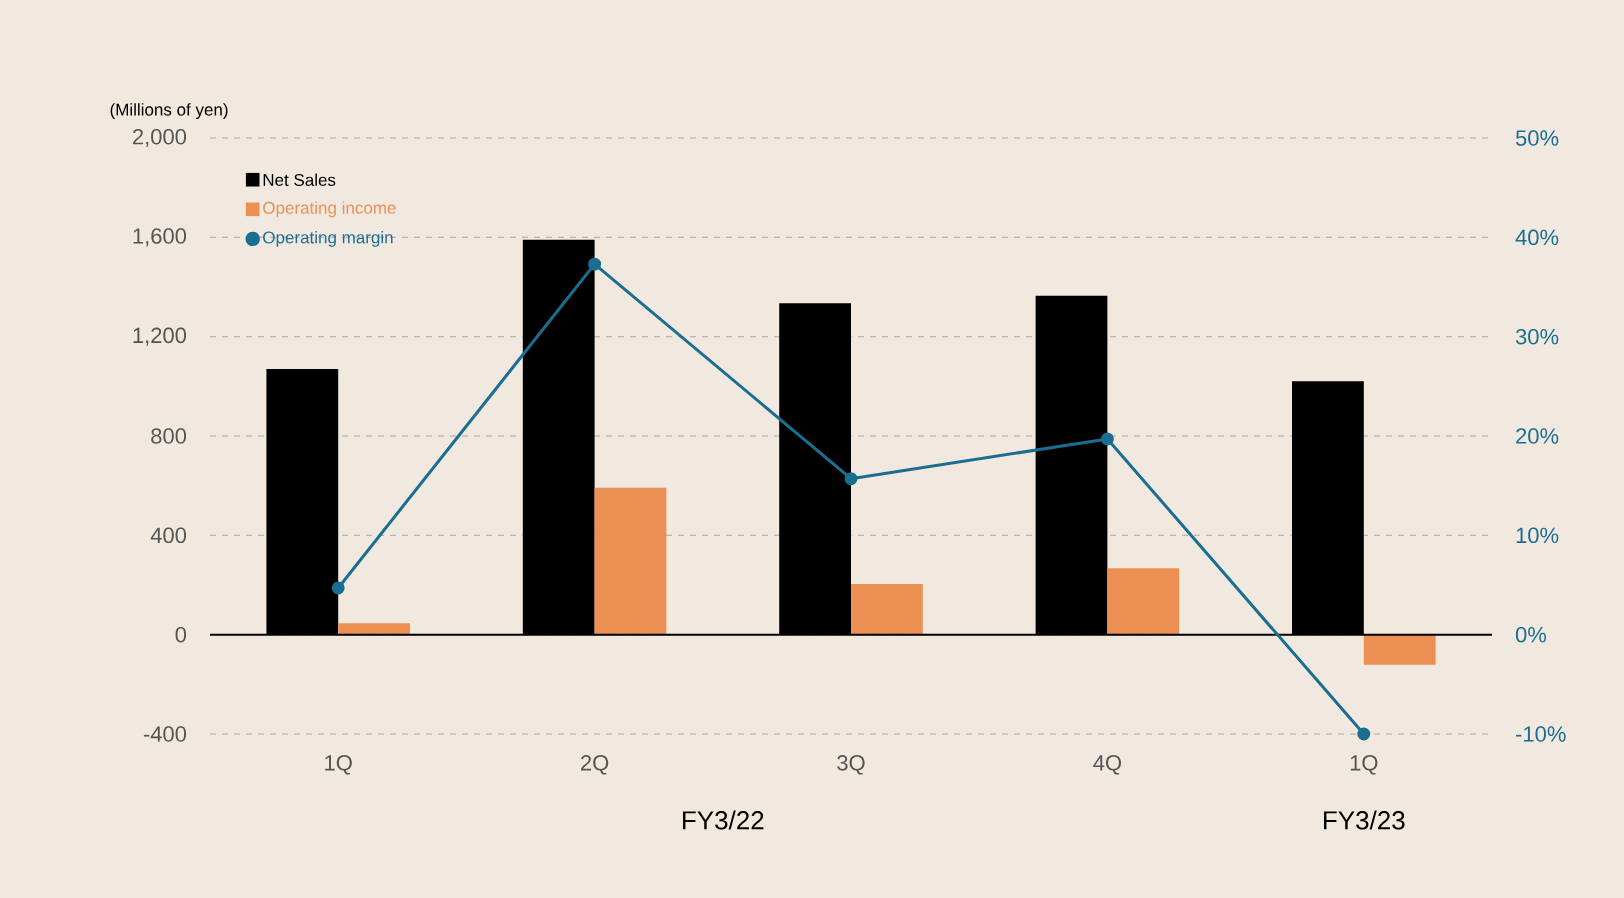 This screenshot has width=1624, height=898. Describe the element at coordinates (299, 179) in the screenshot. I see `legend-label: Net Sales` at that location.